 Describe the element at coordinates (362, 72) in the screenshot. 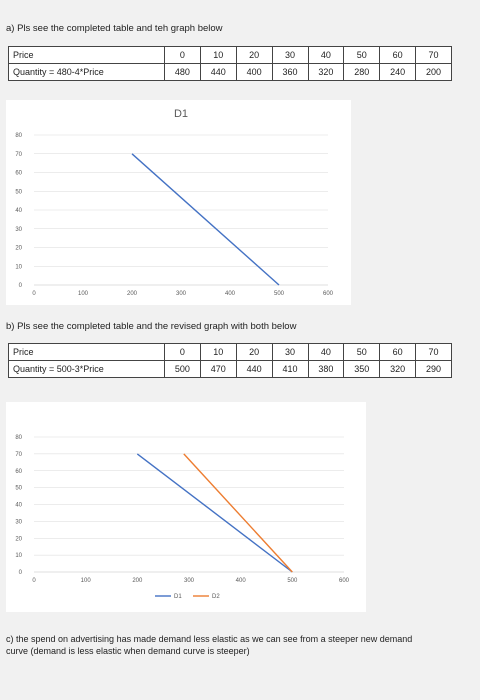

I see `table-a-quantity-cell: 280` at that location.